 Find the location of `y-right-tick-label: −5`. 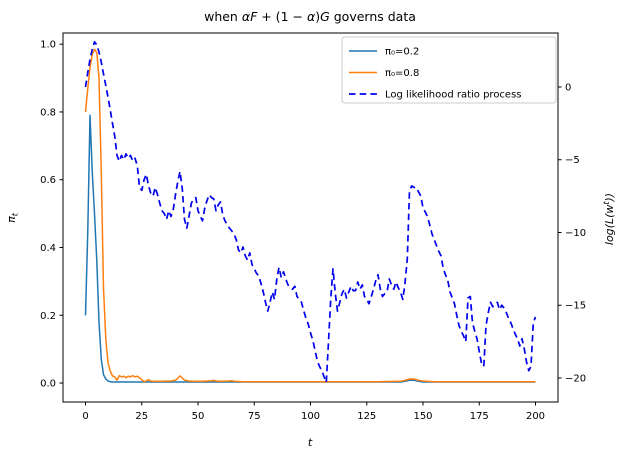

y-right-tick-label: −5 is located at coordinates (572, 160).